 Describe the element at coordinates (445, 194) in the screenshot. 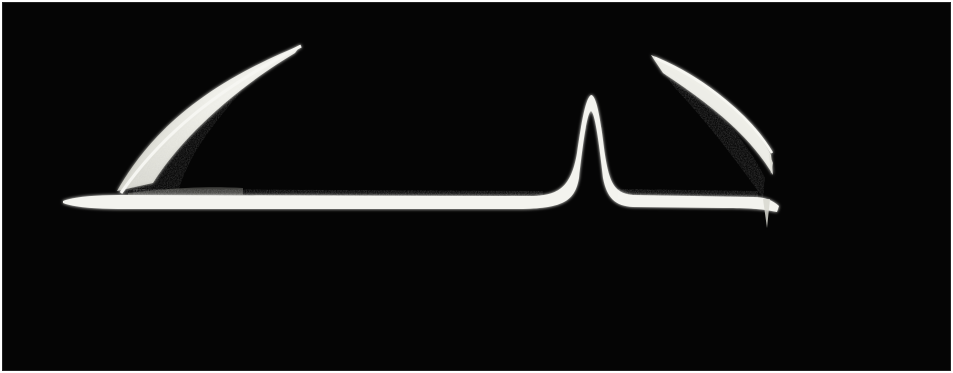

I see `baseline-noise` at that location.